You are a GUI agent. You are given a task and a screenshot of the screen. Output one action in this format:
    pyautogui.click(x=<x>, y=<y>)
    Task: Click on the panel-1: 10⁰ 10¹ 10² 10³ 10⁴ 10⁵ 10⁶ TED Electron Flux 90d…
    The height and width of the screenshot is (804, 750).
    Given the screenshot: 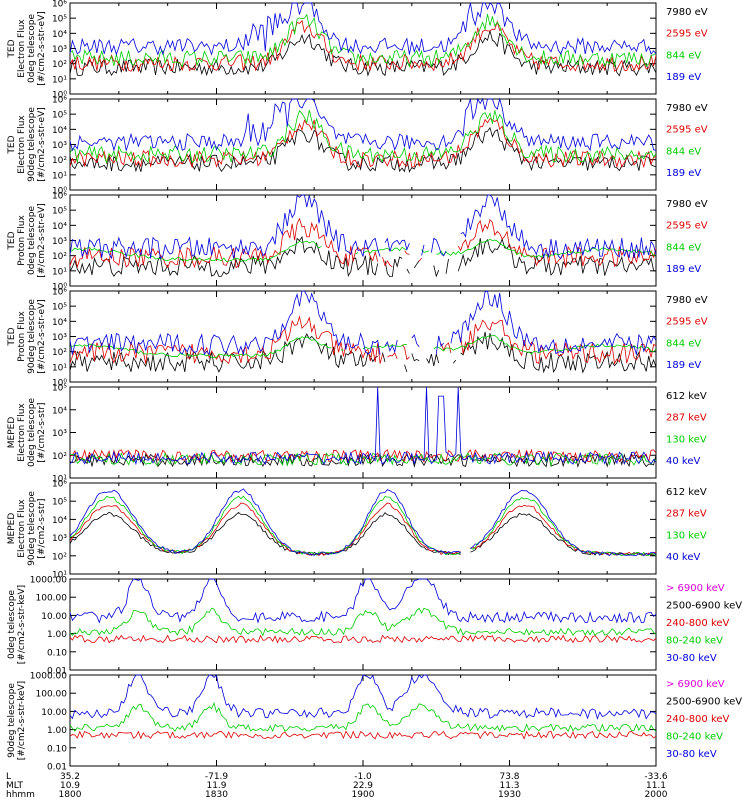 What is the action you would take?
    pyautogui.click(x=357, y=146)
    